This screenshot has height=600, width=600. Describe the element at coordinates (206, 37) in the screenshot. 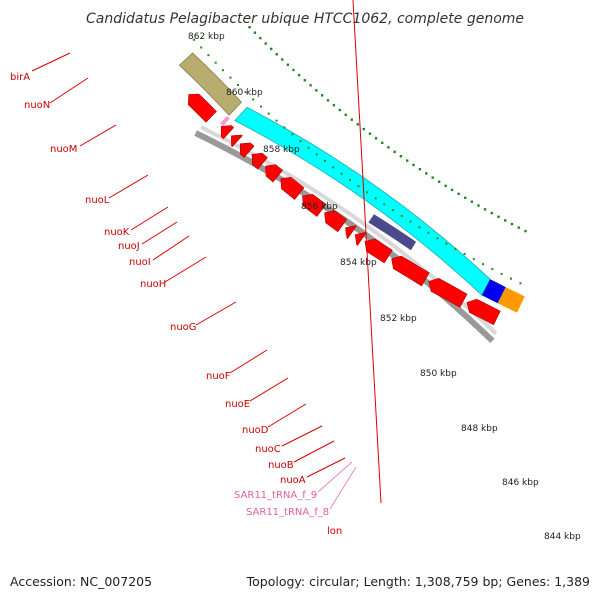

I see `tick-label-862: 862 kbp` at that location.